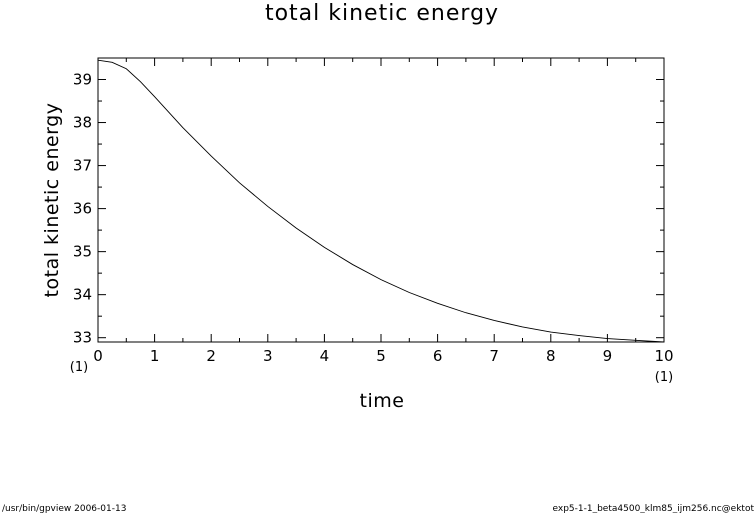 Image resolution: width=756 pixels, height=513 pixels. I want to click on y-axis-tick-labels: 33 34 35 36 37 38 39, so click(82, 209).